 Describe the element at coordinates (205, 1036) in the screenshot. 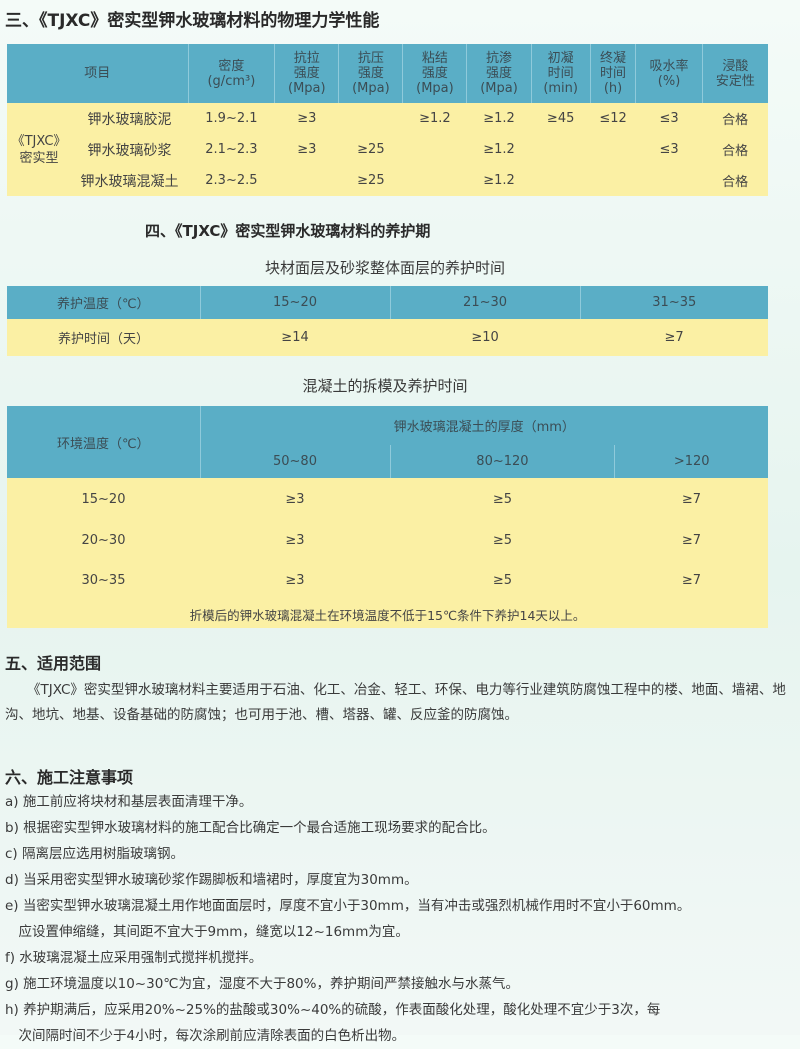

I see `list-item: 次间隔时间不少于4小时，每次涂刷前应清除表面的白色析出物。` at that location.